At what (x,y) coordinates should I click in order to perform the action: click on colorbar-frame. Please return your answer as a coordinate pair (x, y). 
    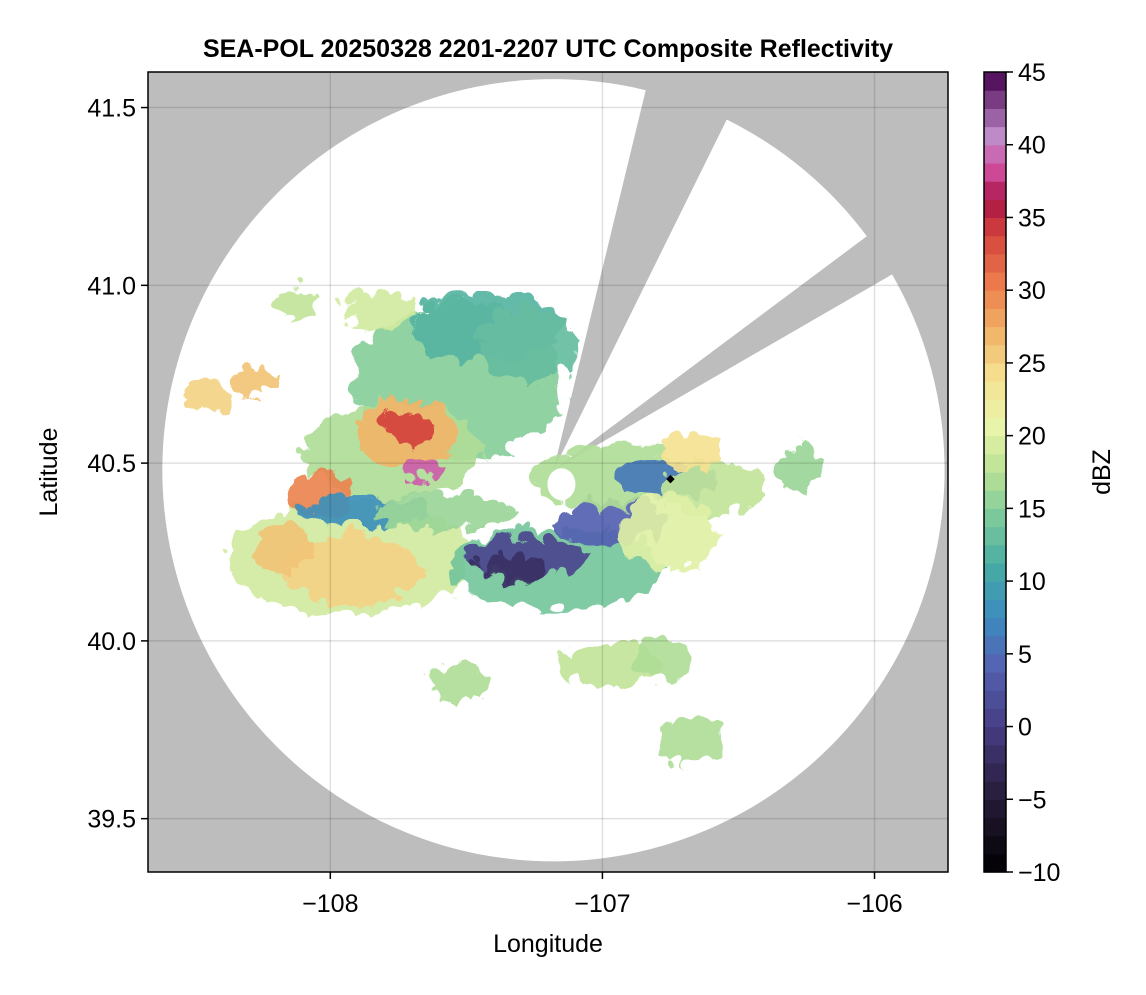
    Looking at the image, I should click on (995, 472).